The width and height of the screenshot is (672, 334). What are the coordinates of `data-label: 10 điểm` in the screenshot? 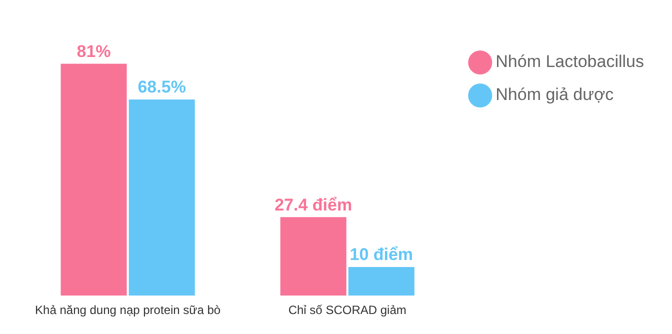 It's located at (382, 254).